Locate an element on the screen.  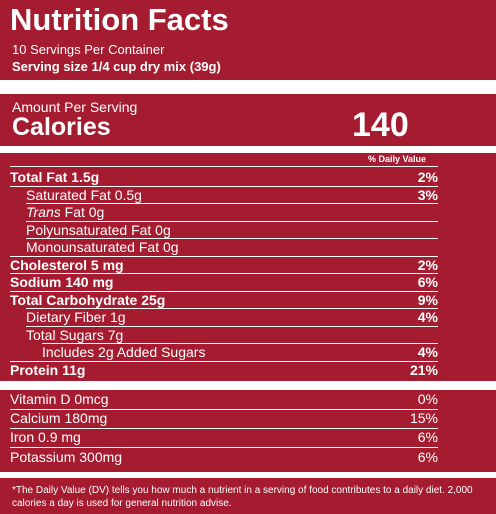
serving-size: Serving size 1/4 cup dry mix (39g) is located at coordinates (116, 66).